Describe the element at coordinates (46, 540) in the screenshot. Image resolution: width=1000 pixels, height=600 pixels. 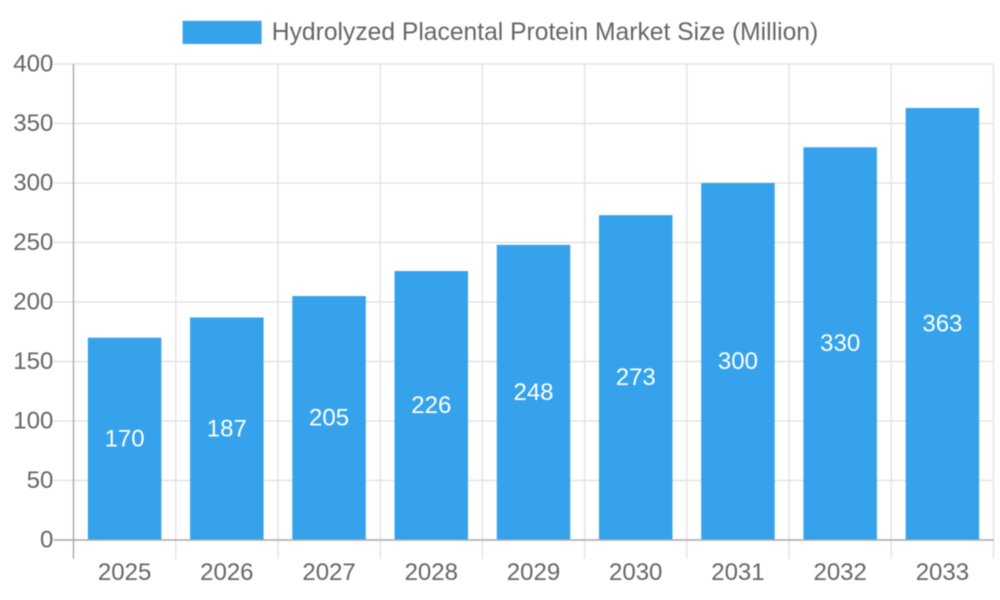
I see `svg-text: 0` at that location.